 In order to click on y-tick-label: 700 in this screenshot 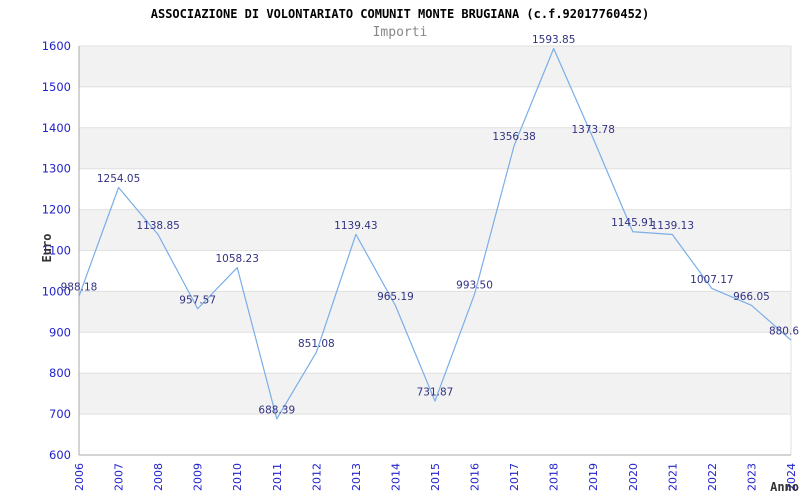, I will do `click(60, 414)`.